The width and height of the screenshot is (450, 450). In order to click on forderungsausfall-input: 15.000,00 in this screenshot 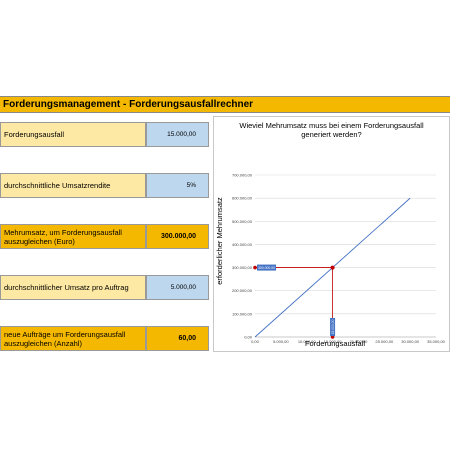, I will do `click(177, 134)`.